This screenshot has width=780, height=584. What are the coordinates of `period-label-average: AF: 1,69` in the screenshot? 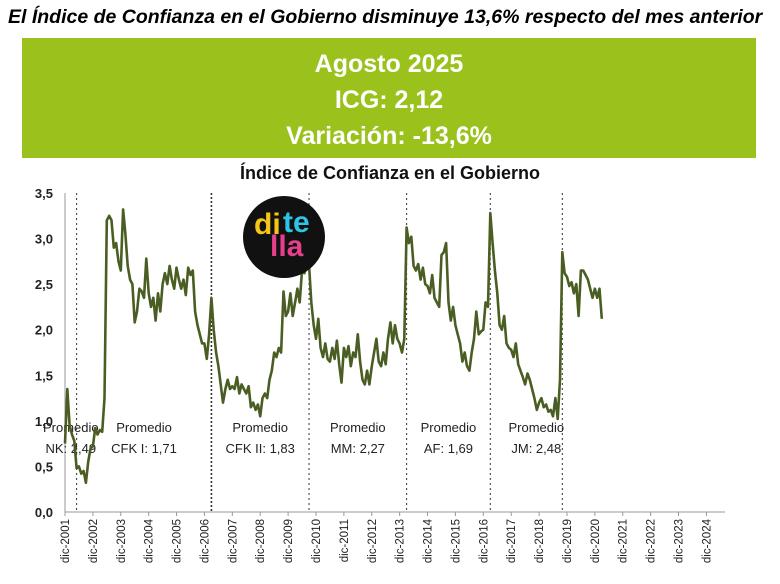 It's located at (448, 448).